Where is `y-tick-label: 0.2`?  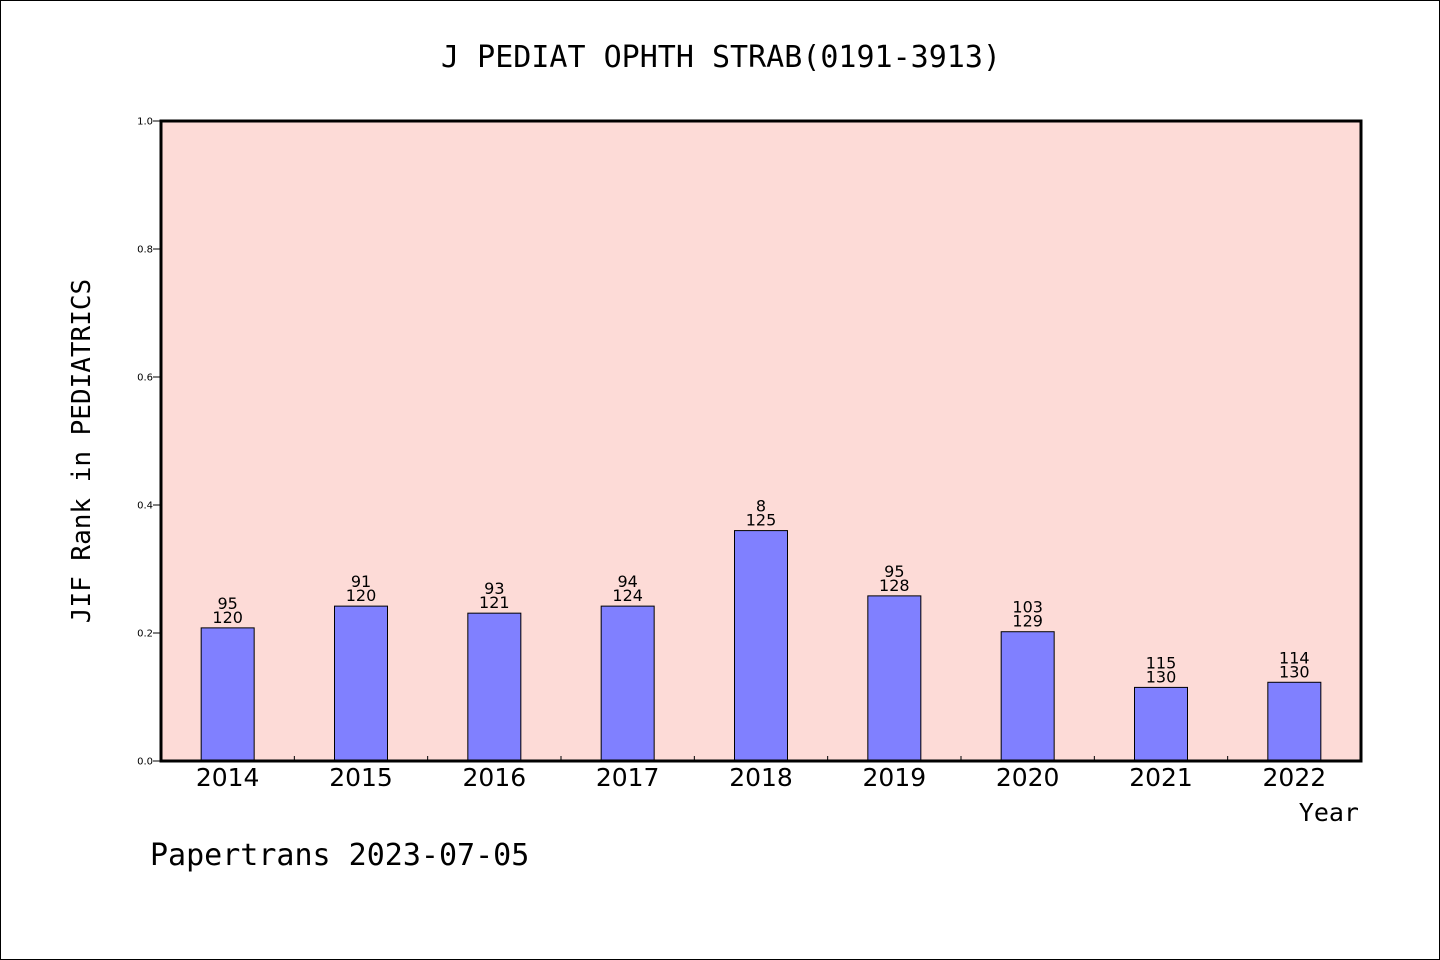
y-tick-label: 0.2 is located at coordinates (145, 634).